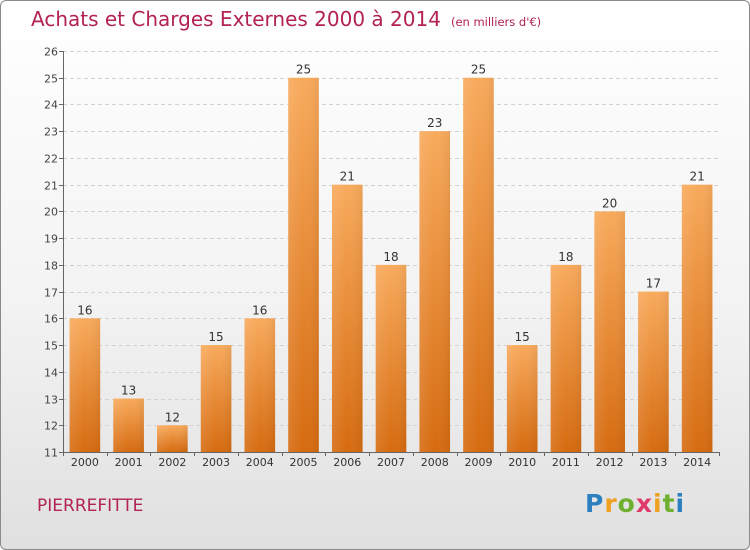  What do you see at coordinates (51, 319) in the screenshot?
I see `y-tick-label: 16` at bounding box center [51, 319].